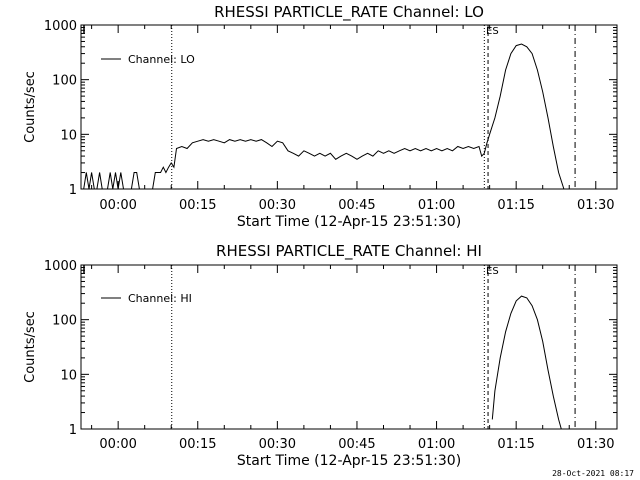 The height and width of the screenshot is (480, 640). What do you see at coordinates (161, 59) in the screenshot?
I see `legend-label-0: Channel: LO` at bounding box center [161, 59].